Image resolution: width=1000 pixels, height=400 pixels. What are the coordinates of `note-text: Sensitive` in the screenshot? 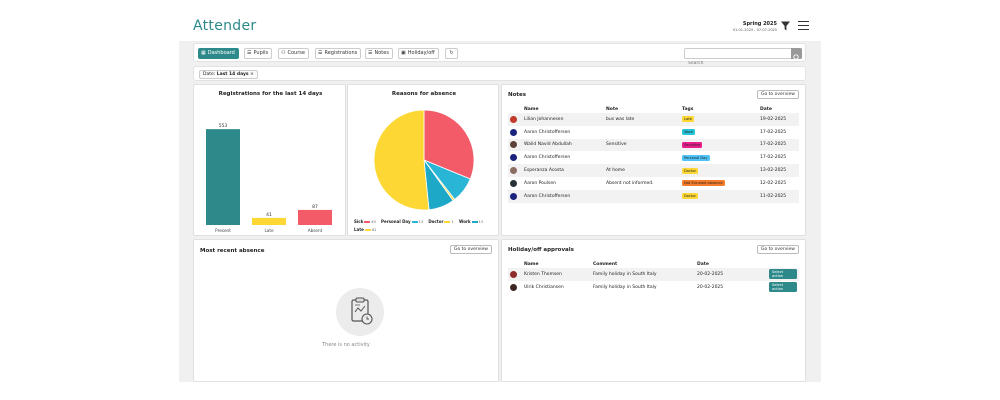 It's located at (642, 145).